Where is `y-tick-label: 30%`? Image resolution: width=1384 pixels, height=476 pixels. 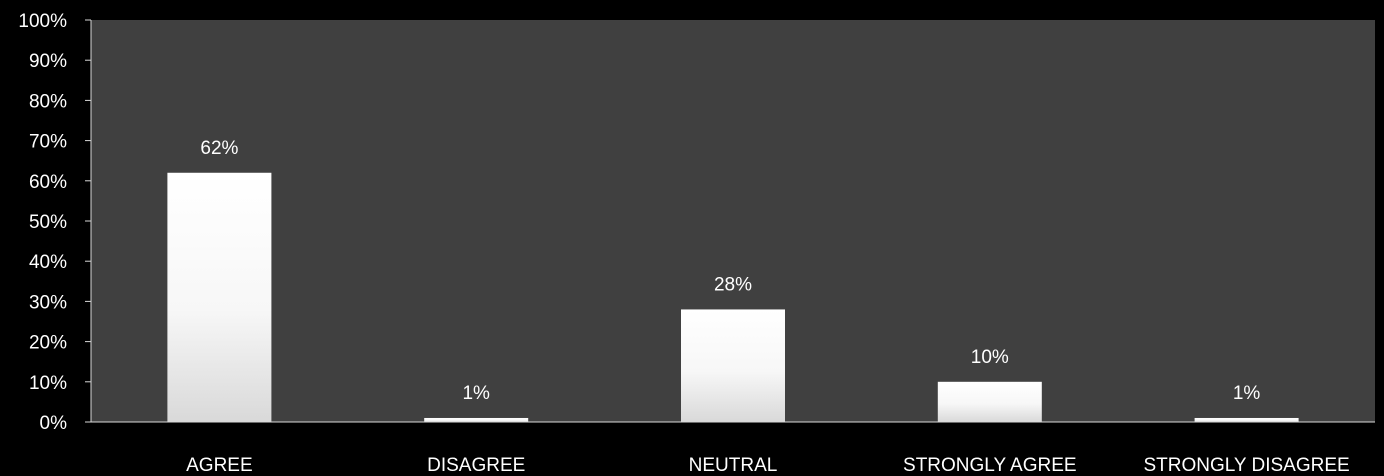 y-tick-label: 30% is located at coordinates (48, 302).